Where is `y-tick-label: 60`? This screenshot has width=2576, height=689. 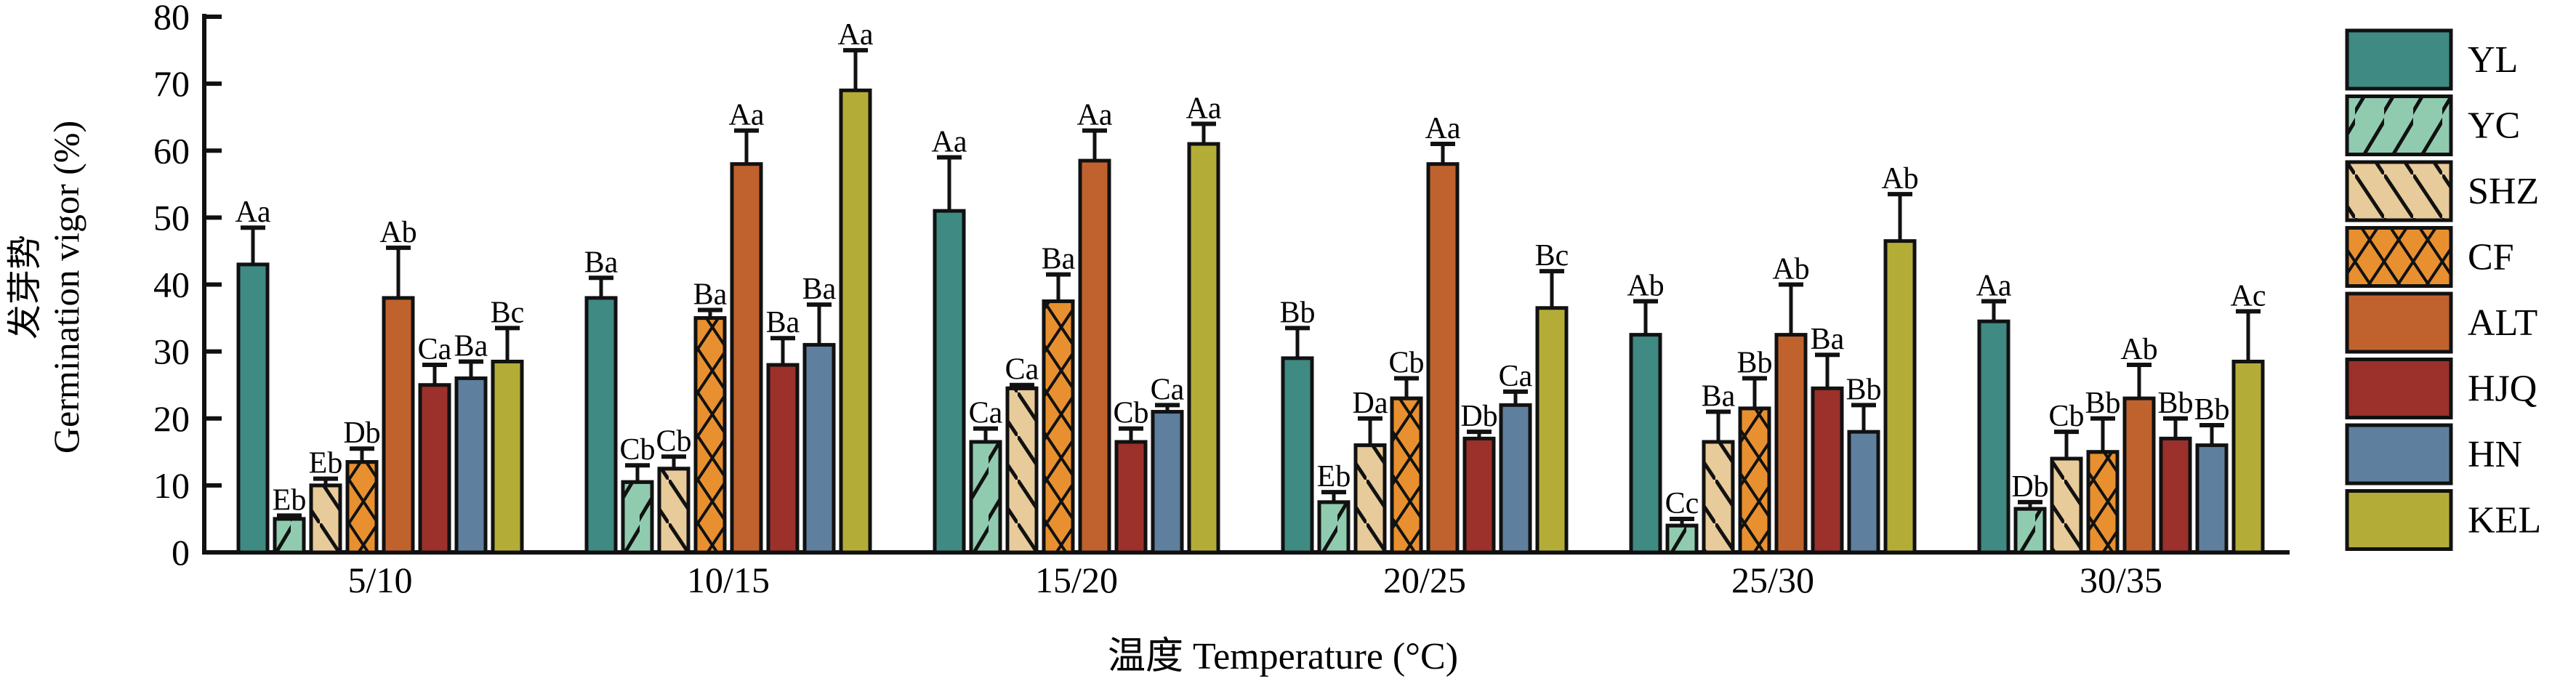 y-tick-label: 60 is located at coordinates (171, 150).